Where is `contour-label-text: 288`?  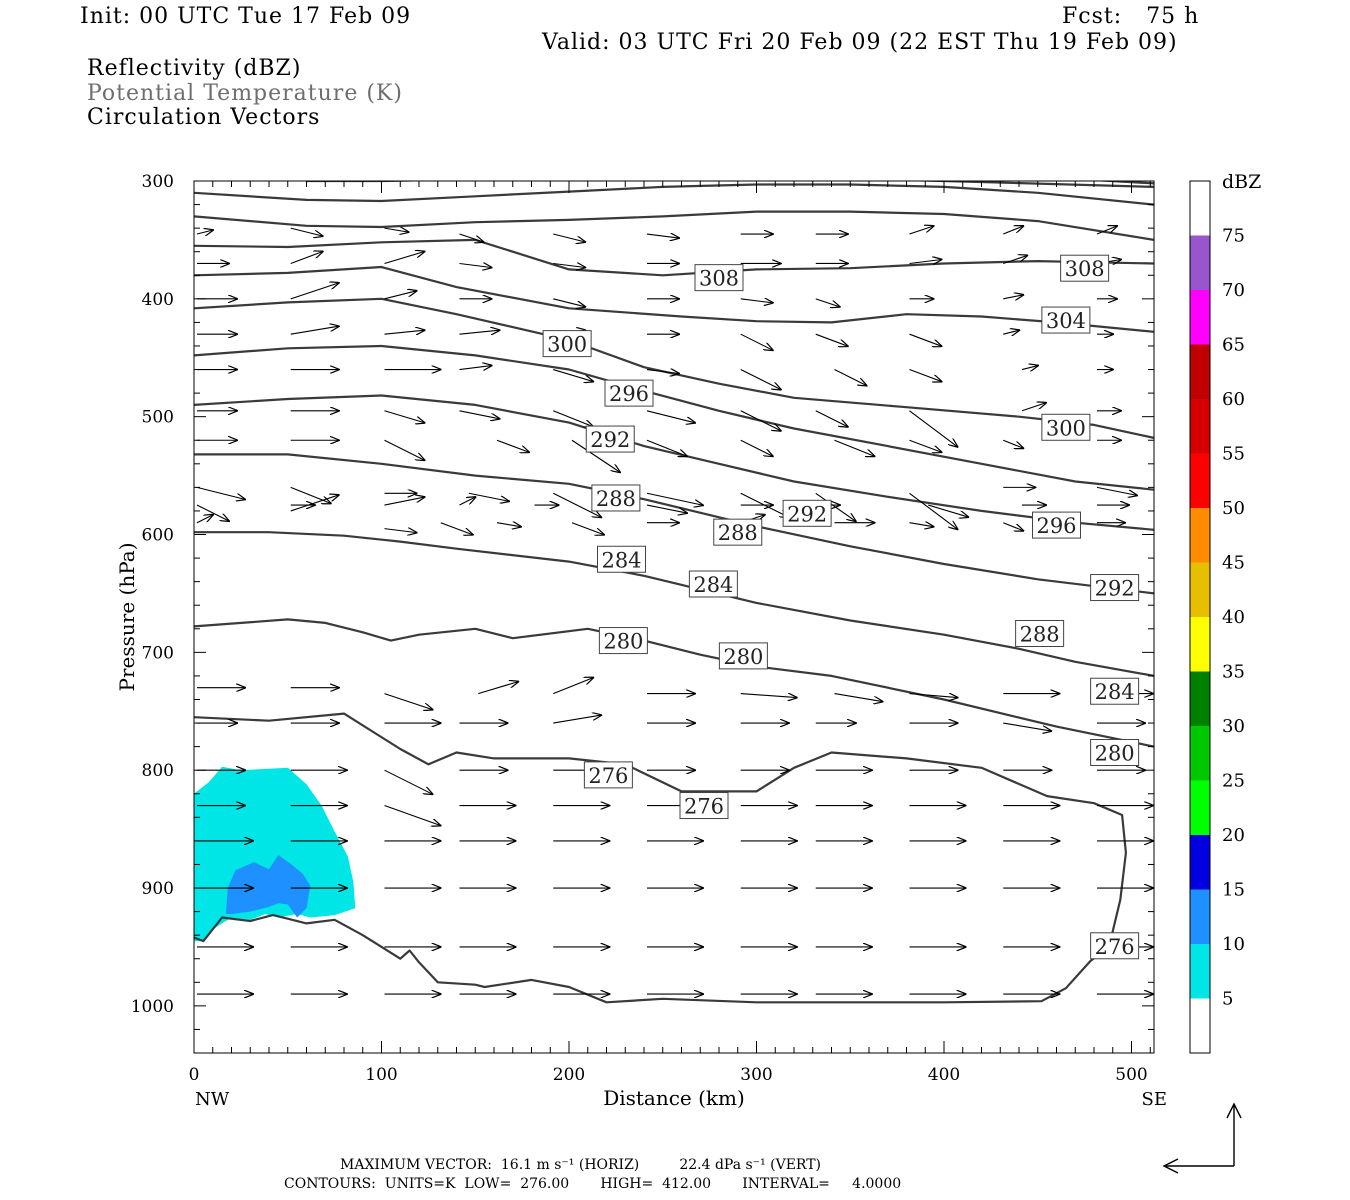
contour-label-text: 288 is located at coordinates (738, 533).